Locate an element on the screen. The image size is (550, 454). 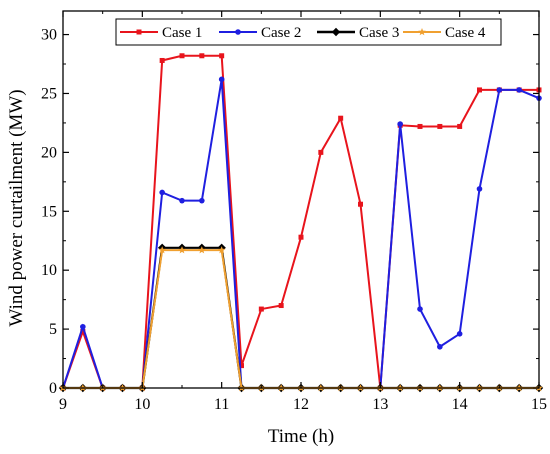
x-tick-label: 15 is located at coordinates (539, 404).